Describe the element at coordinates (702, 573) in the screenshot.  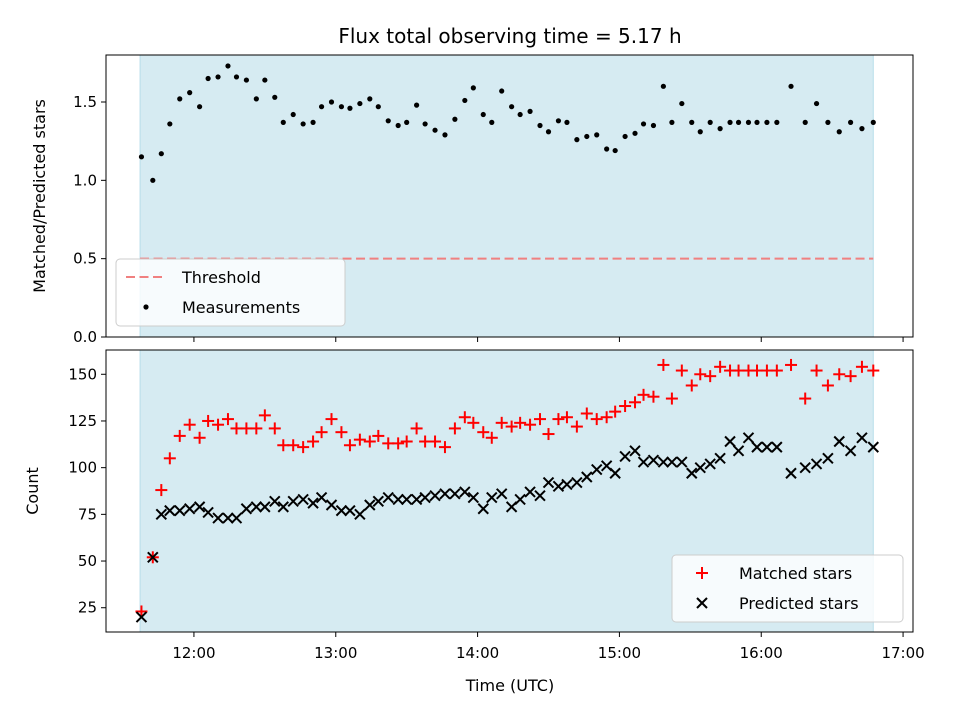
I see `legend-matched-swatch` at that location.